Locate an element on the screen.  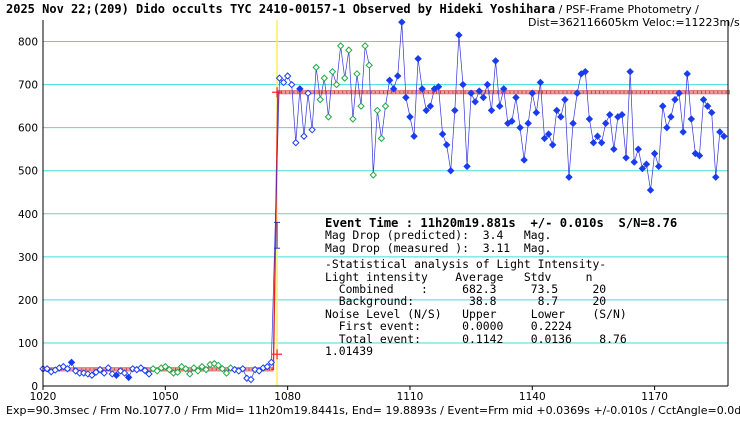
y-tick-label: 400 is located at coordinates (28, 215).